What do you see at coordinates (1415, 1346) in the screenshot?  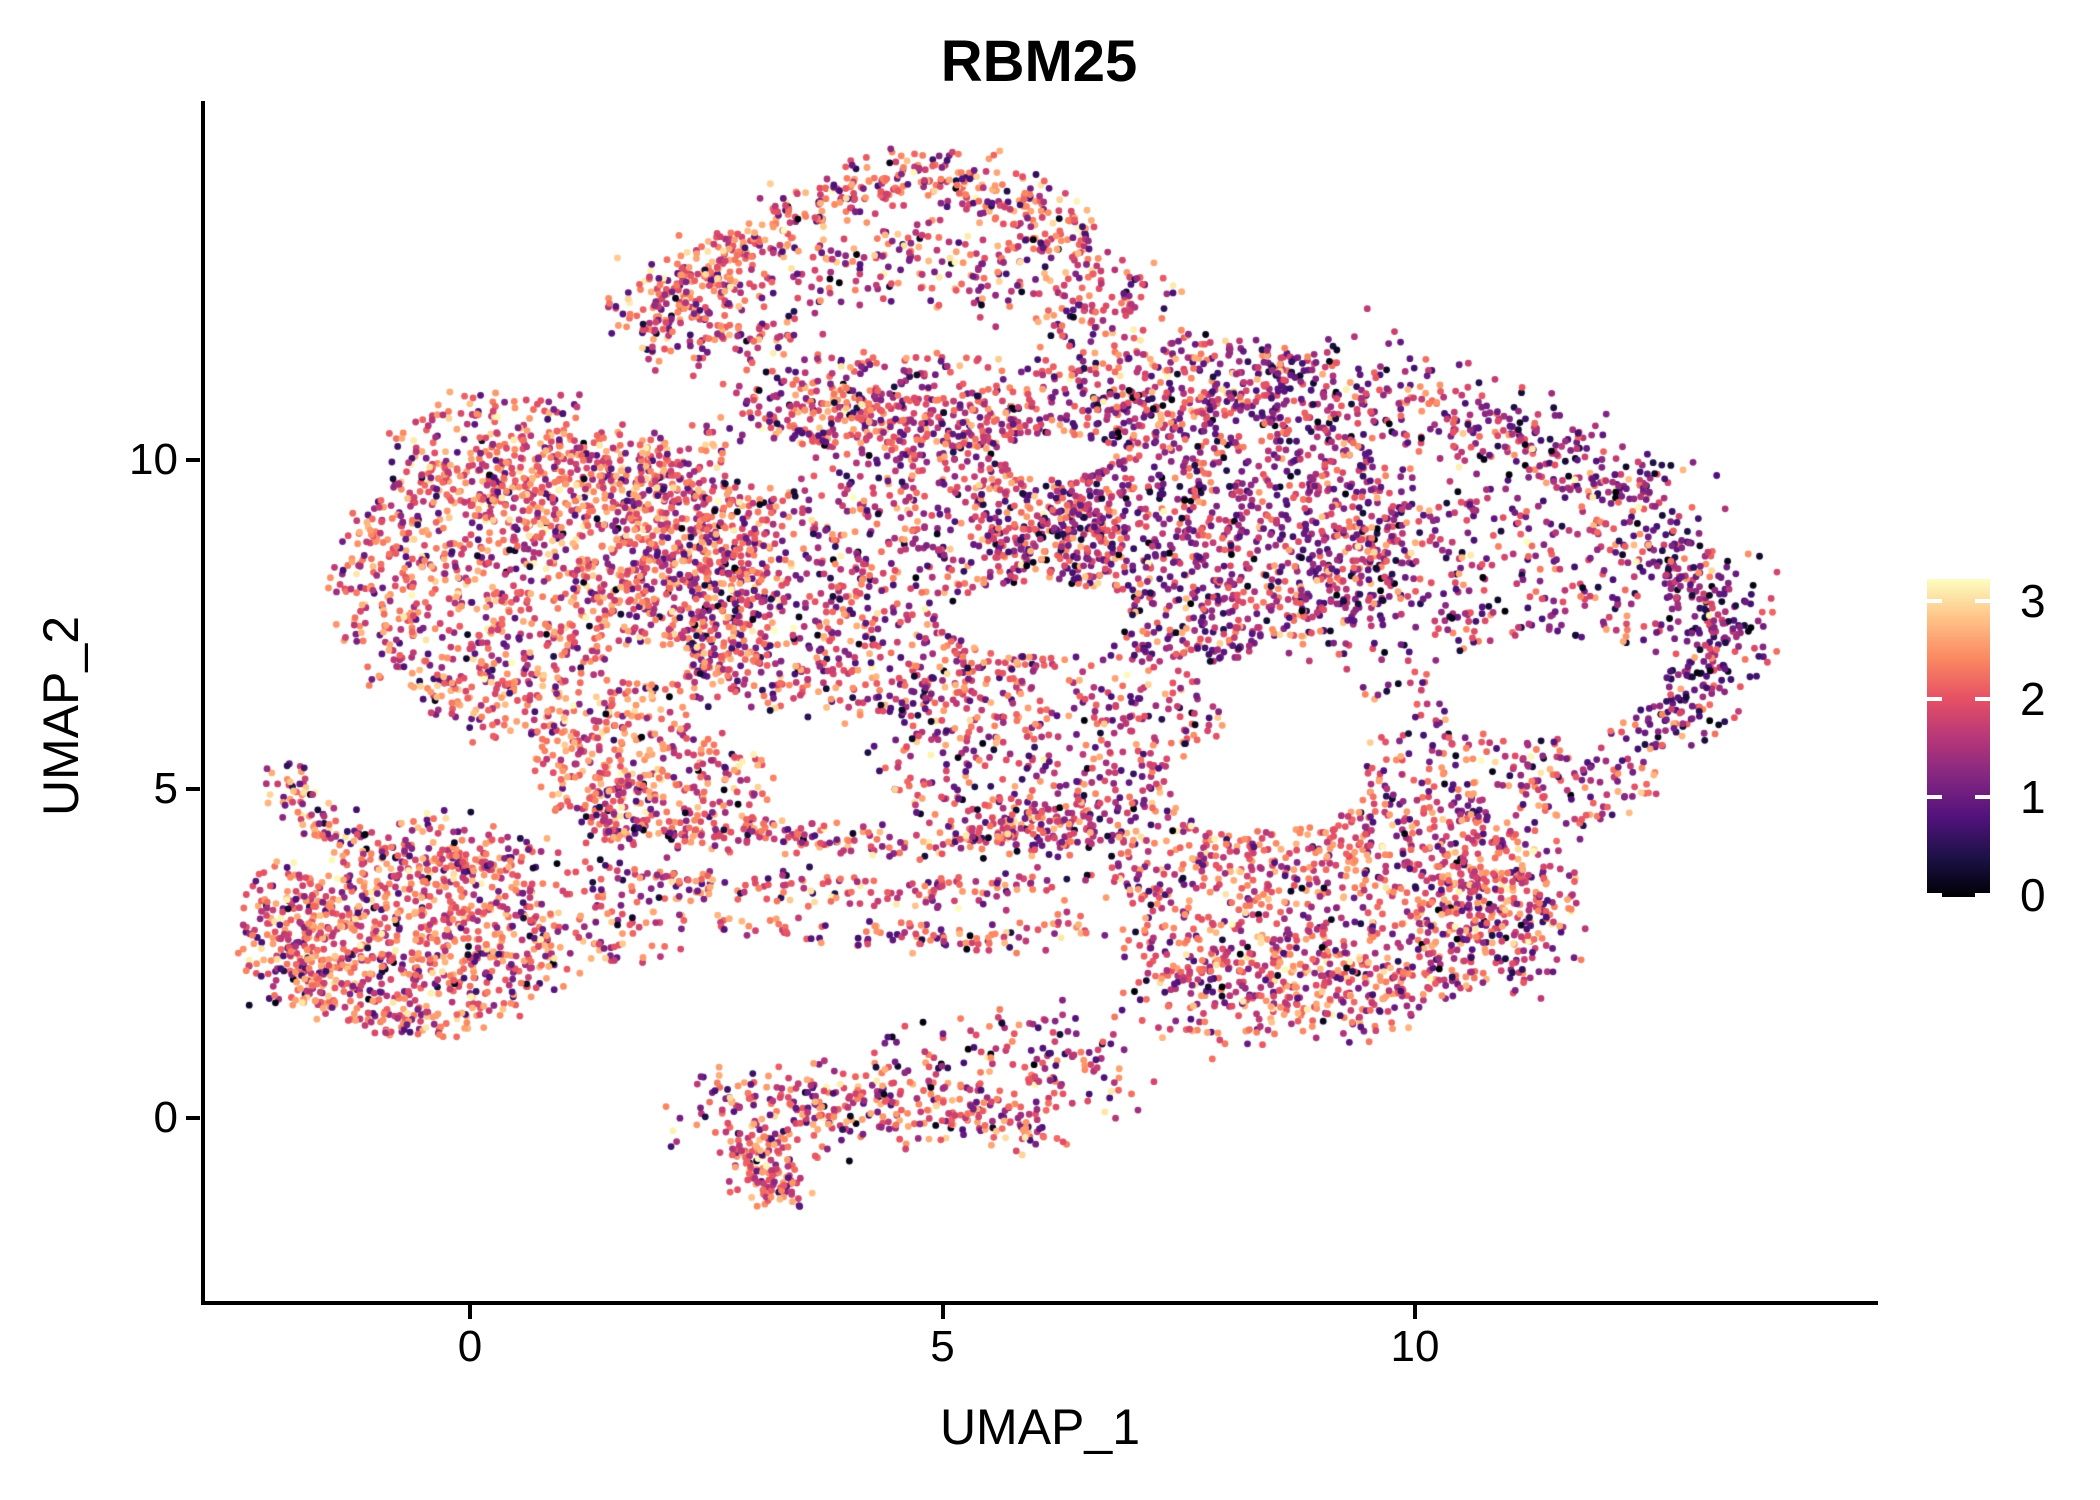 I see `x-tick-label: 10` at bounding box center [1415, 1346].